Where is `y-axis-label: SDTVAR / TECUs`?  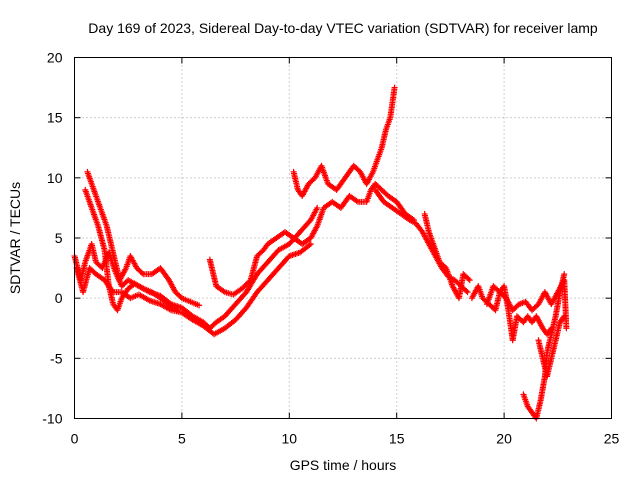
y-axis-label: SDTVAR / TECUs is located at coordinates (15, 238).